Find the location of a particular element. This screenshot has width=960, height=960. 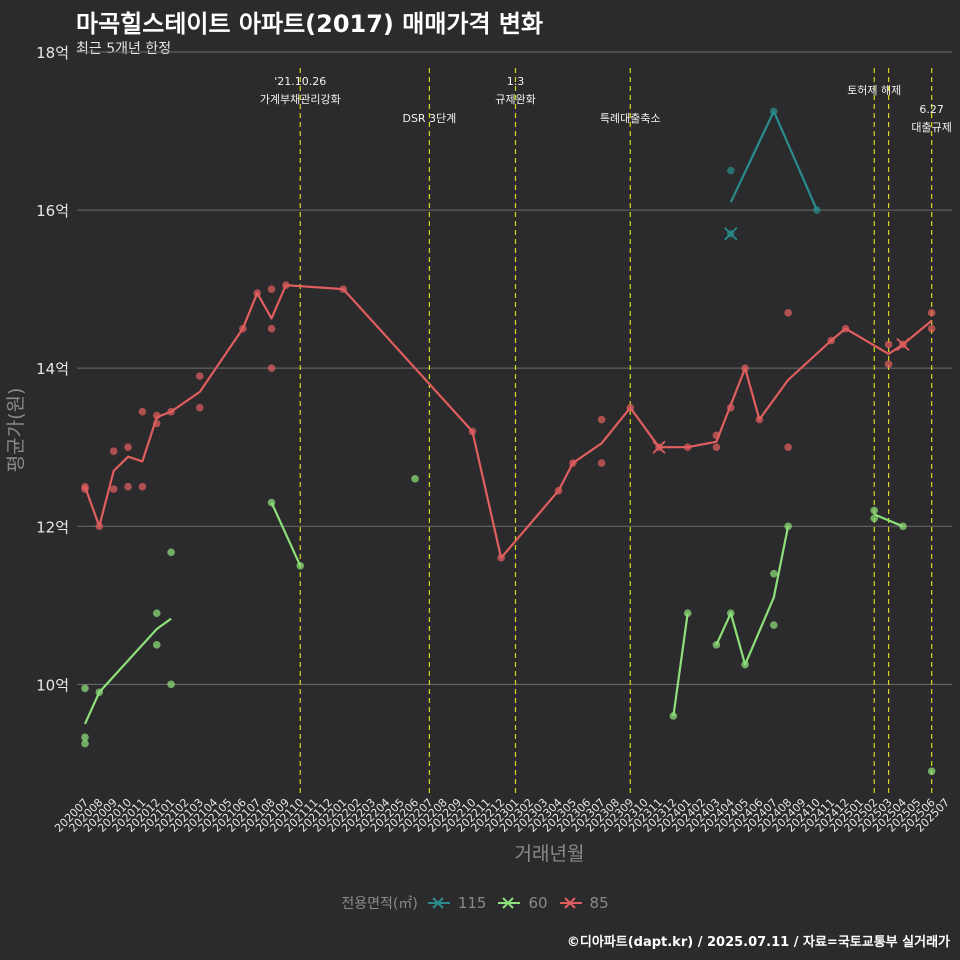

legend-item-115: 115 is located at coordinates (456, 903).